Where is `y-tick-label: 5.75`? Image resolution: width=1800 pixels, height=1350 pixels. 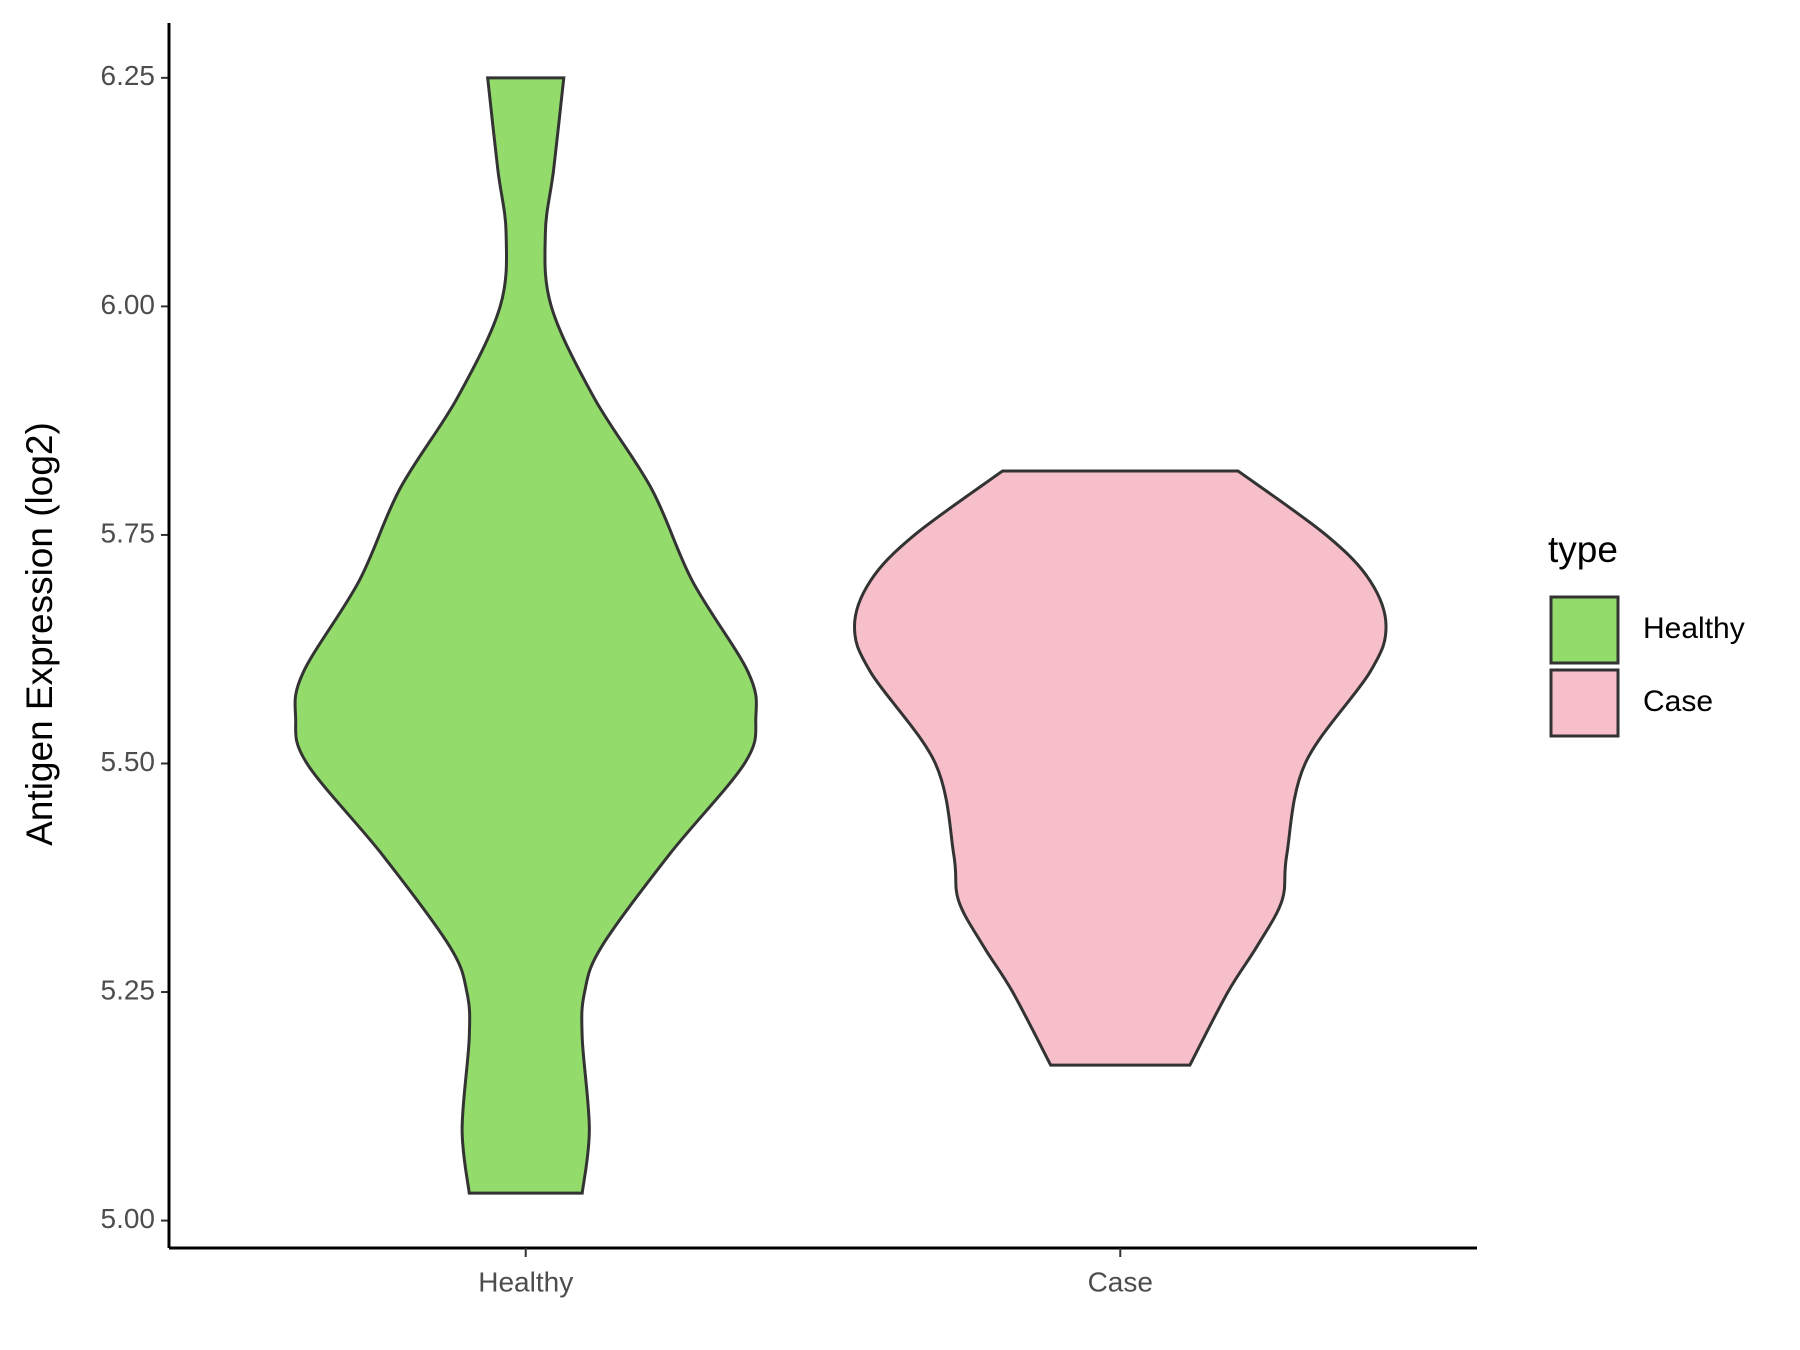 y-tick-label: 5.75 is located at coordinates (128, 532).